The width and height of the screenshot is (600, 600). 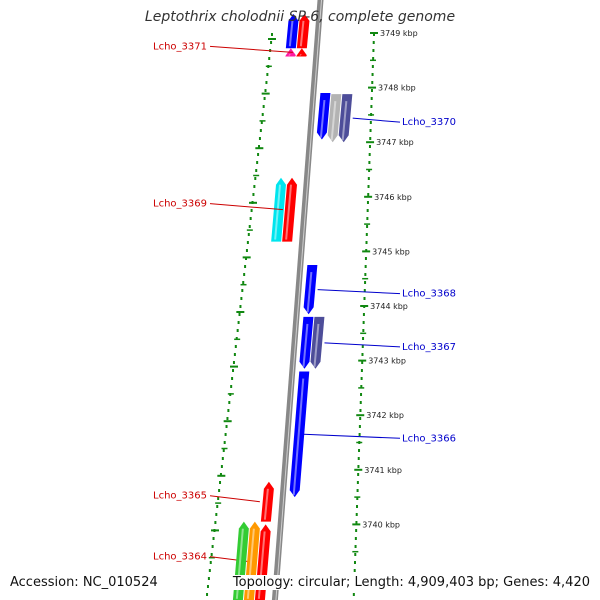 I want to click on tick-label: 3746 kbp, so click(x=393, y=197).